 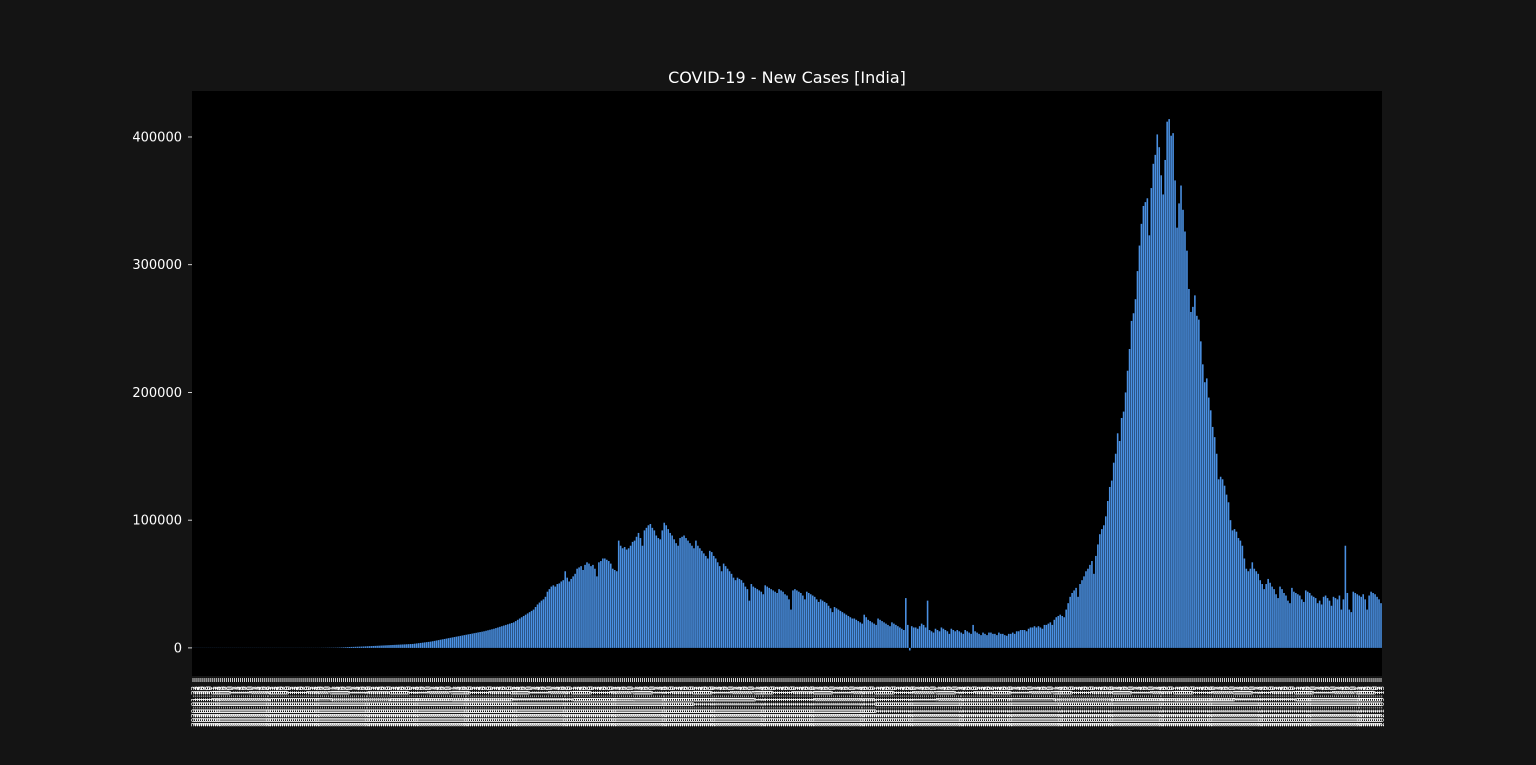 What do you see at coordinates (1382, 706) in the screenshot?
I see `x-tick-label: 2021-09-13` at bounding box center [1382, 706].